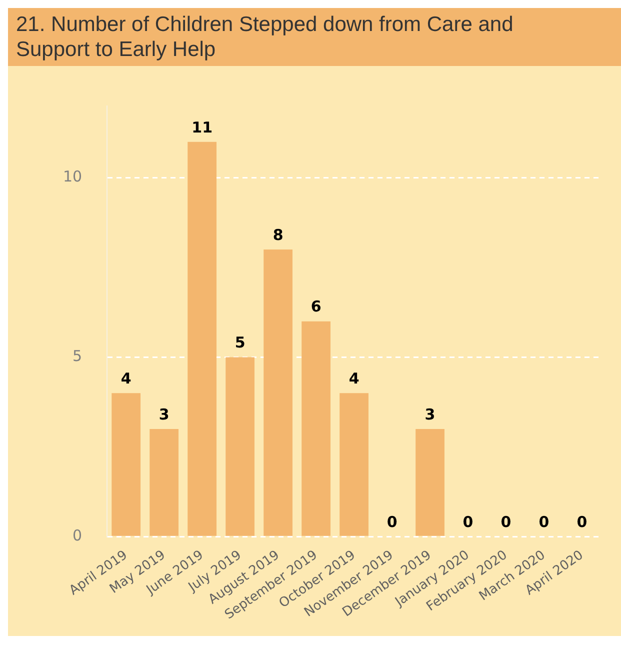 The width and height of the screenshot is (621, 648). Describe the element at coordinates (316, 307) in the screenshot. I see `data-label: 6` at that location.